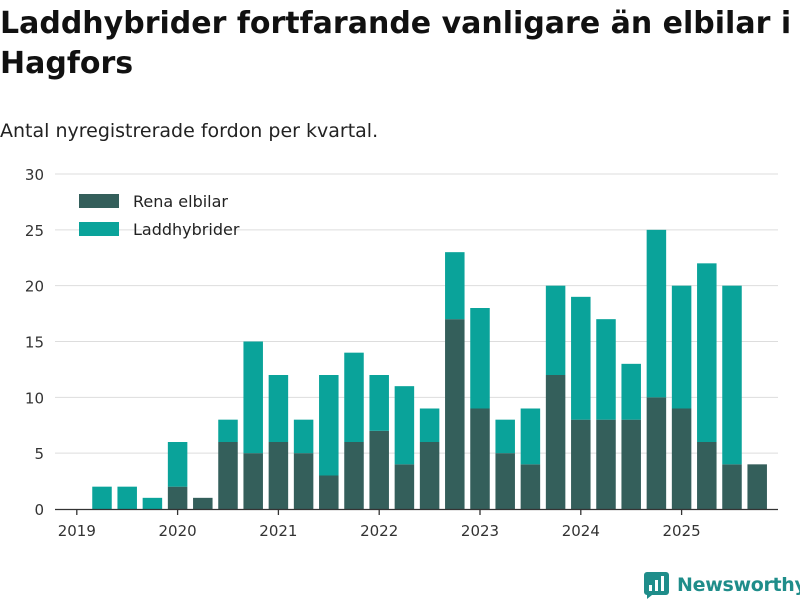 Image resolution: width=800 pixels, height=600 pixels. I want to click on legend: Rena elbilar Laddhybrider, so click(159, 215).